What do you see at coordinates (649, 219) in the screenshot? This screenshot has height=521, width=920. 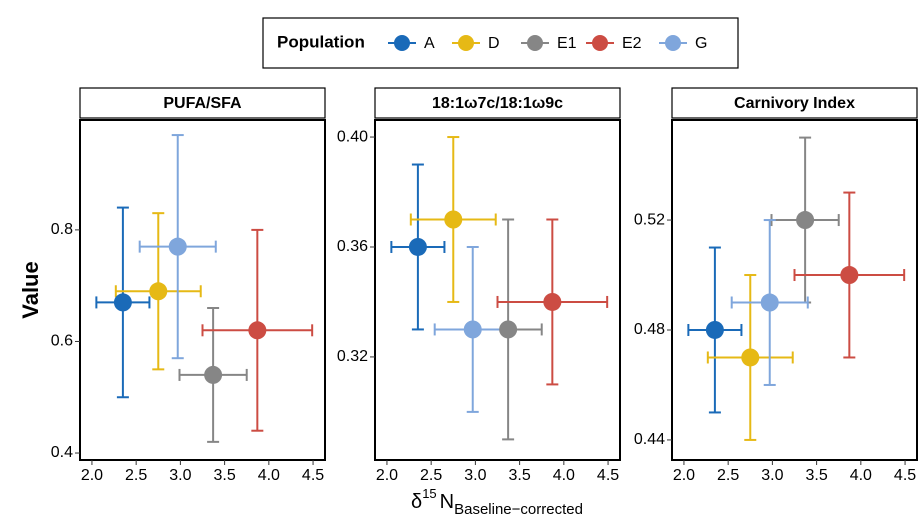 I see `y-tick-label: 0.52` at bounding box center [649, 219].